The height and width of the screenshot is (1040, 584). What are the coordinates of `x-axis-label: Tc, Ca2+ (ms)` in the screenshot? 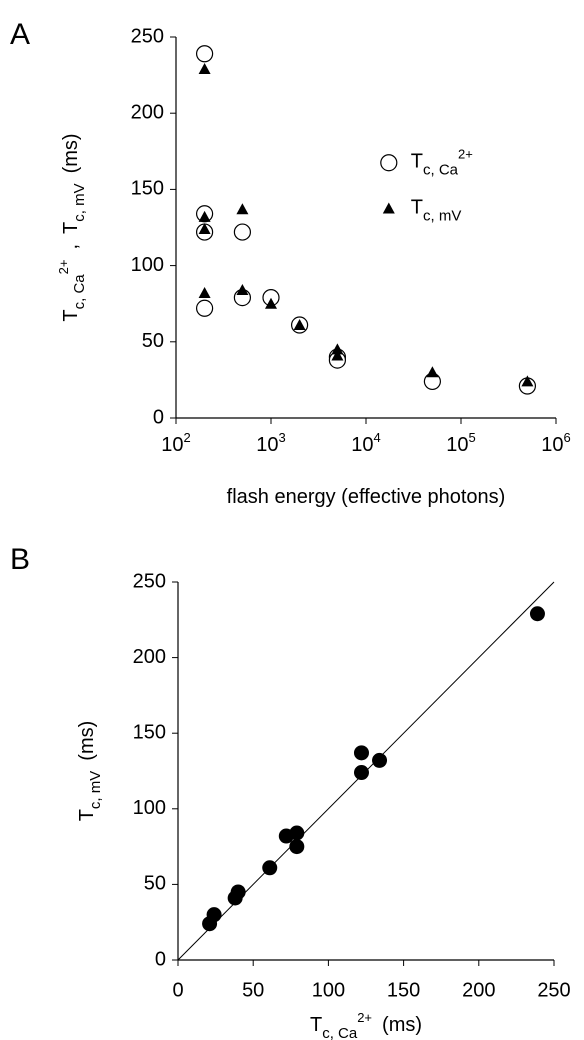 It's located at (366, 1025).